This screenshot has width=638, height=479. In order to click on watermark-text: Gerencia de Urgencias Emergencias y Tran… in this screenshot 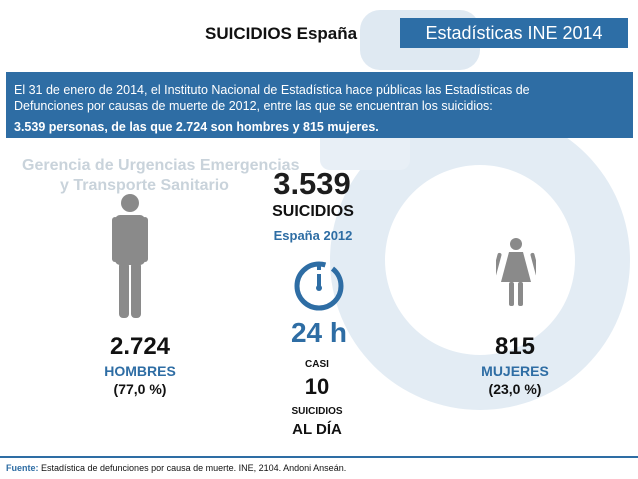, I will do `click(160, 176)`.